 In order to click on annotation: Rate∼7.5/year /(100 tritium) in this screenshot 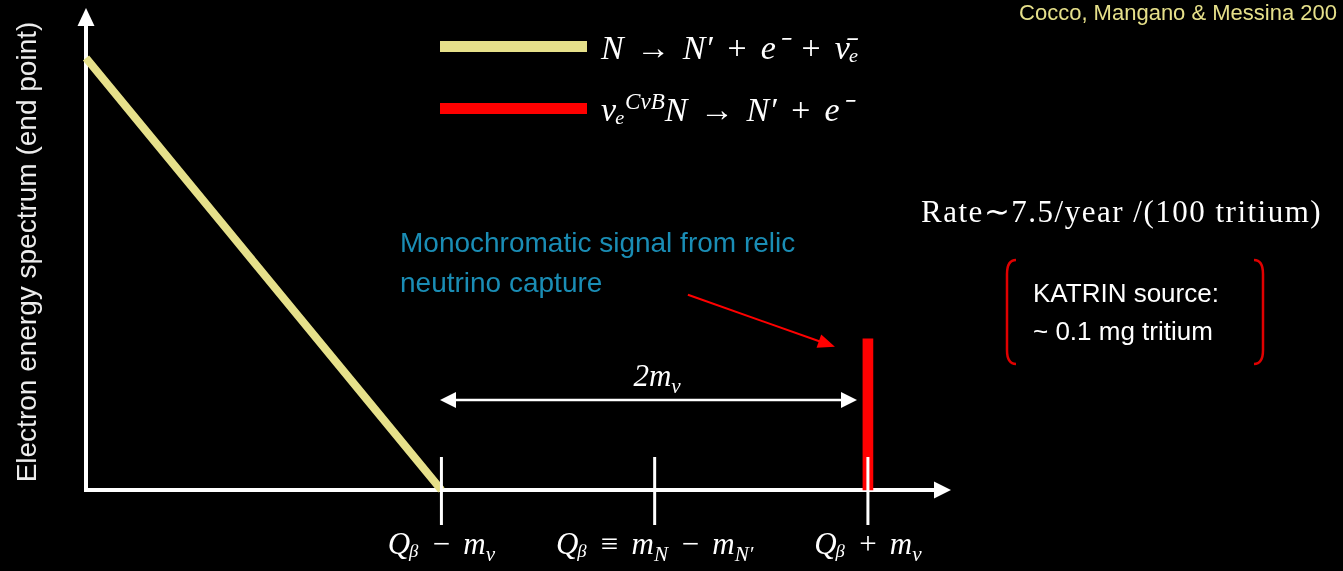, I will do `click(1122, 211)`.